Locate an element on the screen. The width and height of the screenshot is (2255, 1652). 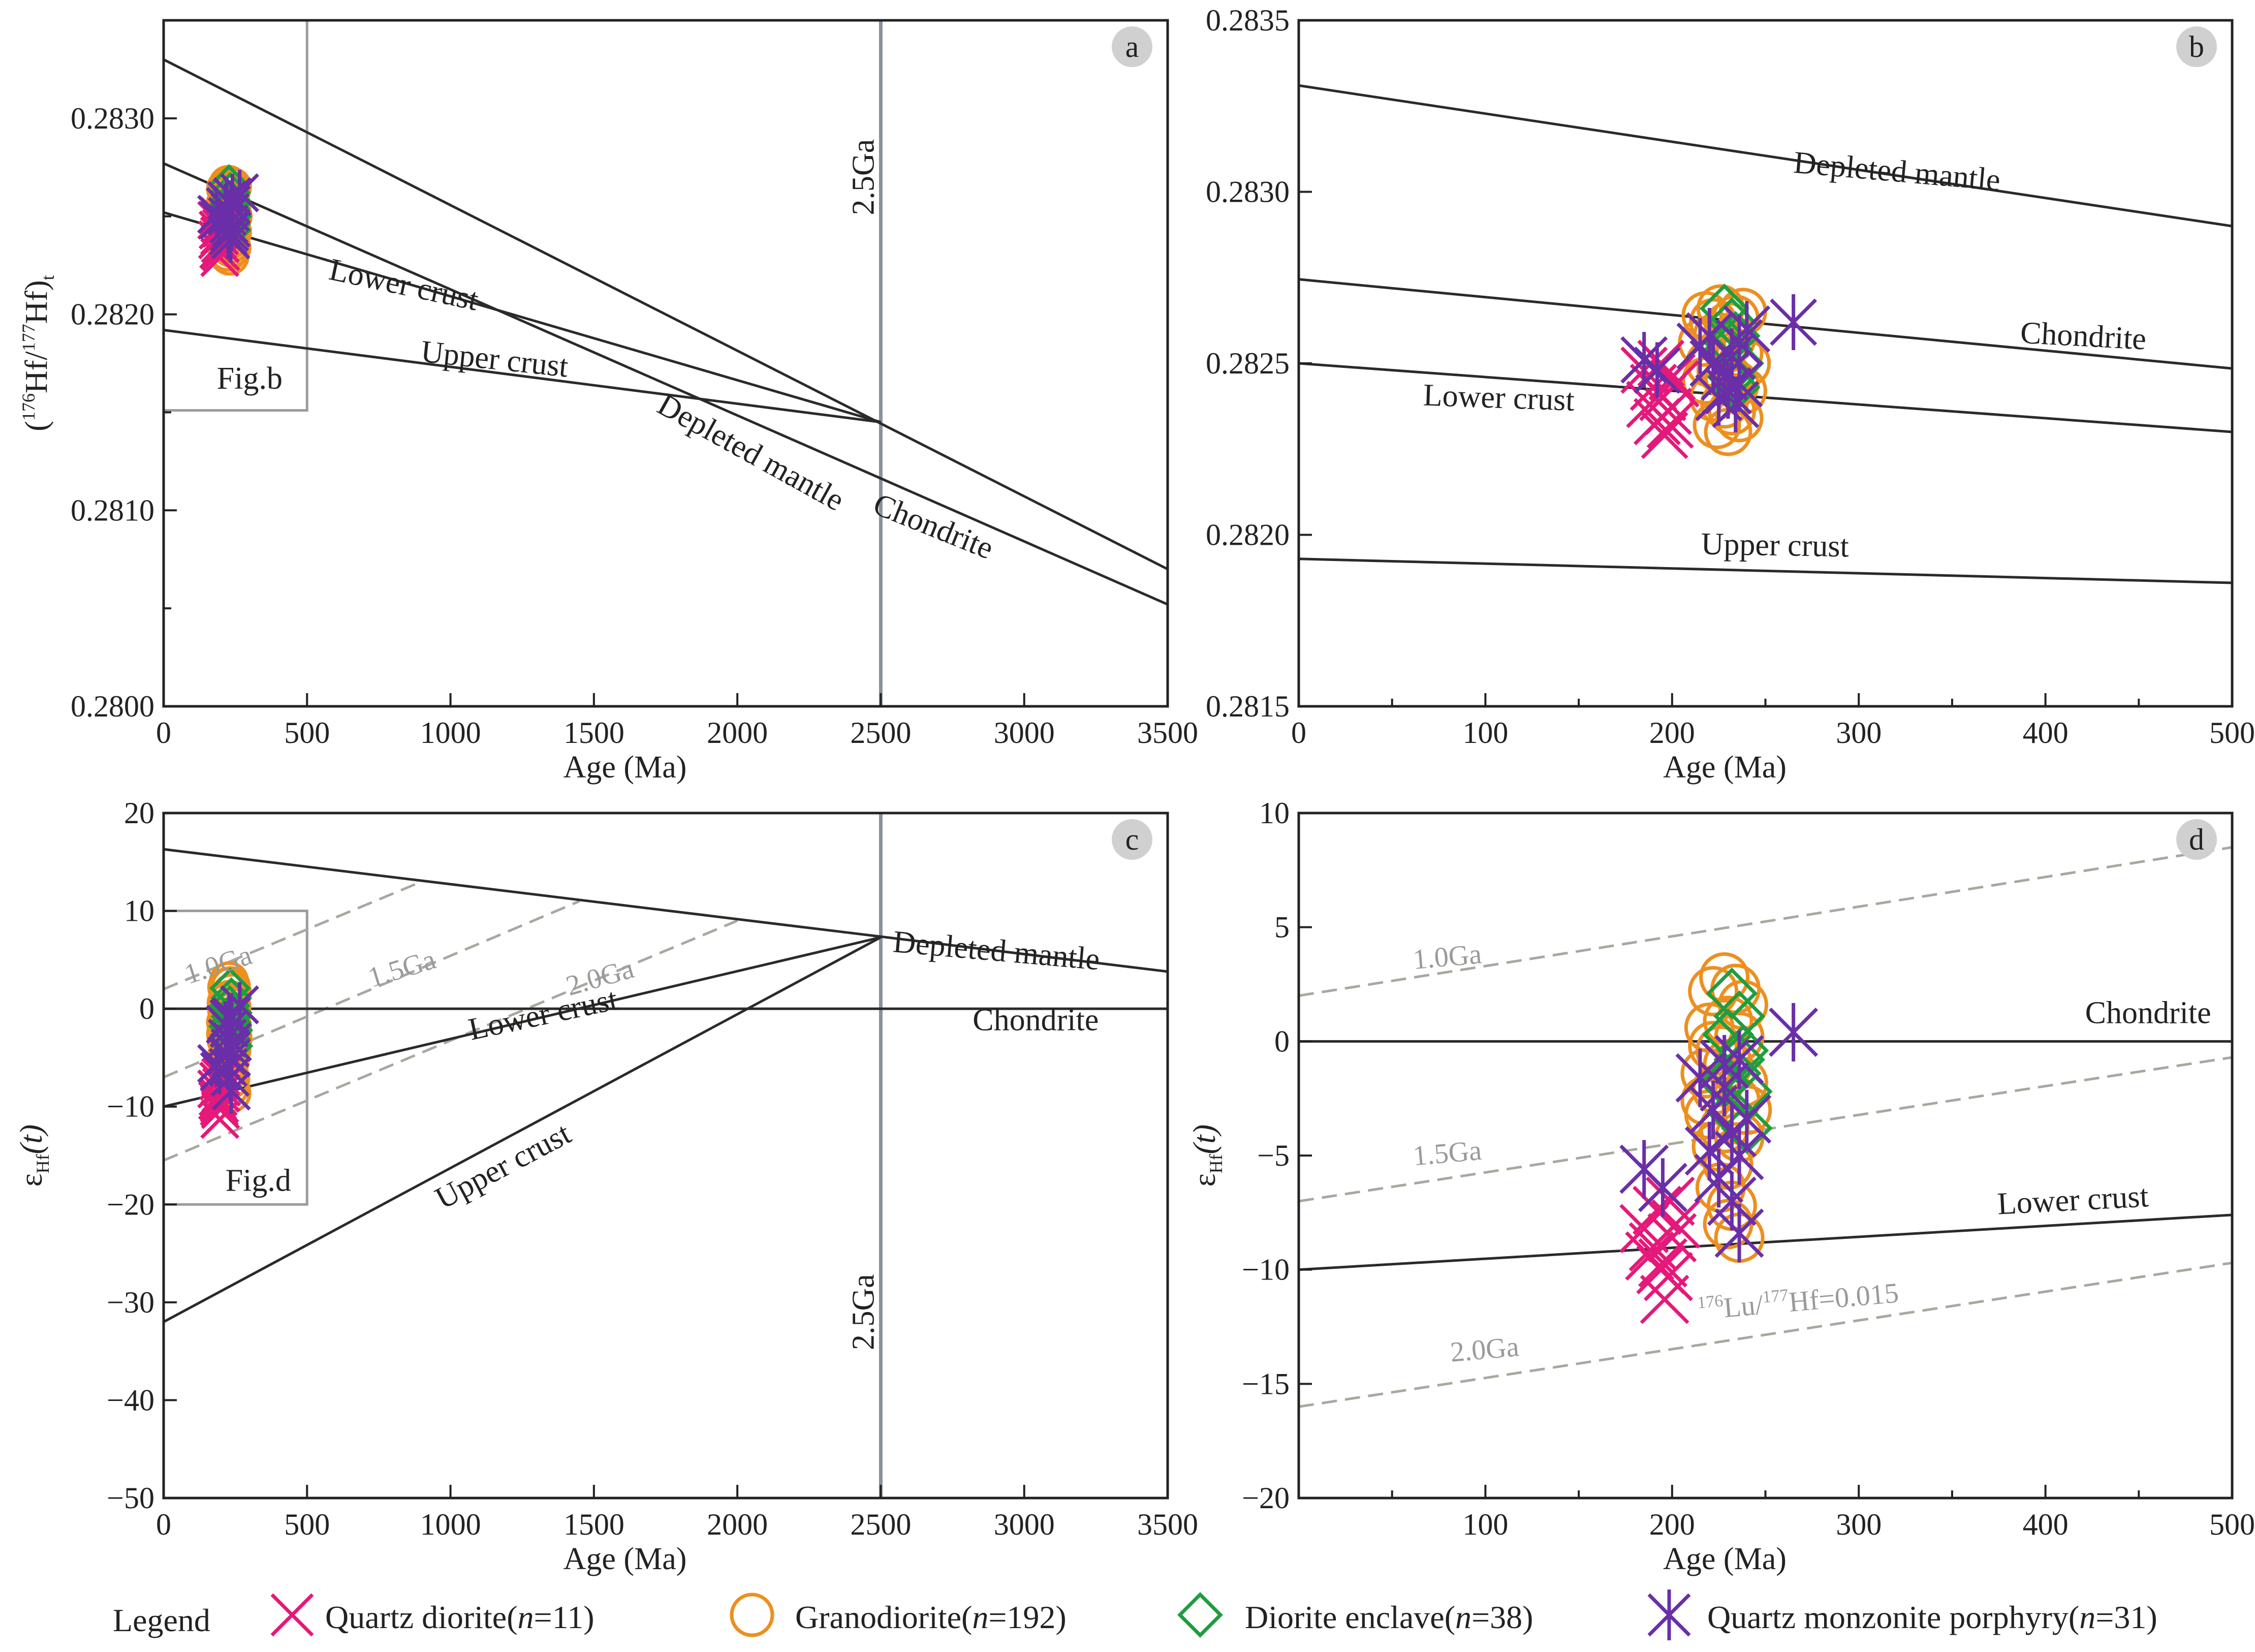
data-point-gd is located at coordinates (1728, 1224).